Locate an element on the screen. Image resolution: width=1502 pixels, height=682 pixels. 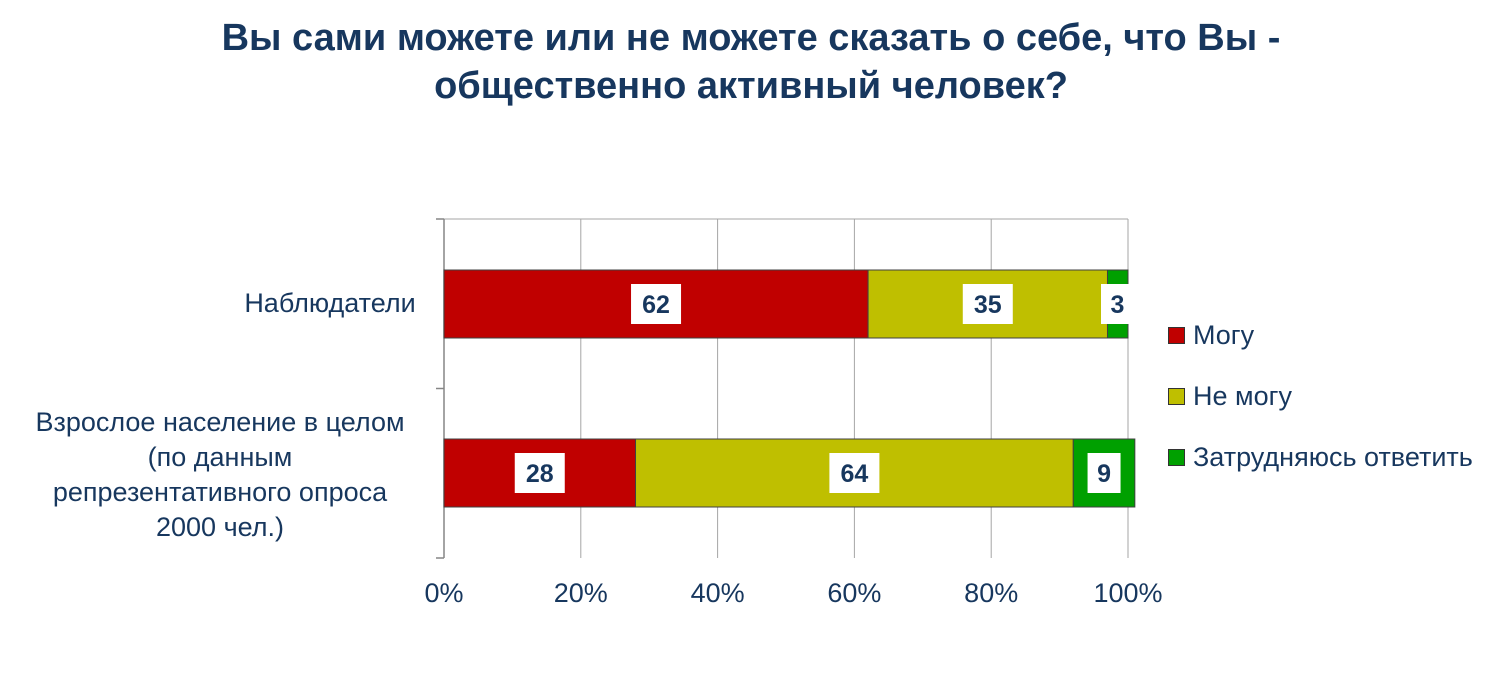
data-label: 64 is located at coordinates (854, 474).